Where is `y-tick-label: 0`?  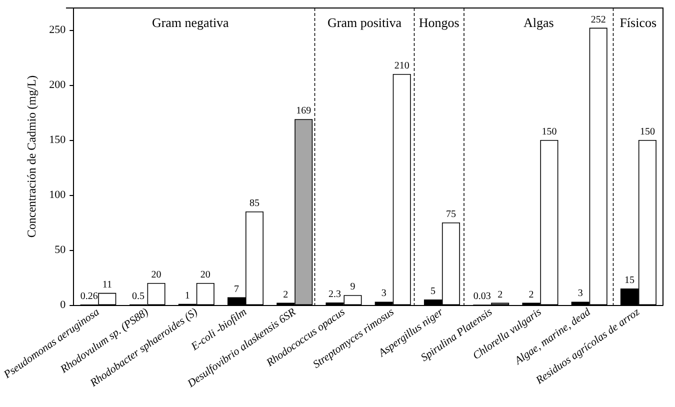 y-tick-label: 0 is located at coordinates (63, 305).